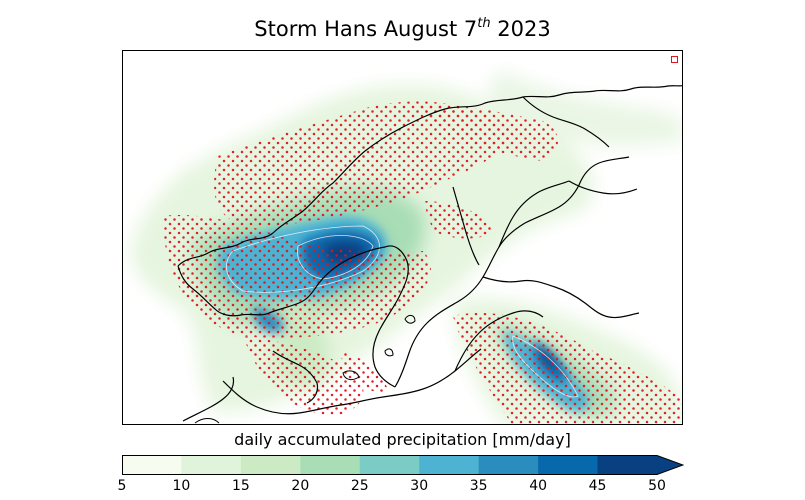  I want to click on colorbar-tick-label: 5, so click(122, 486).